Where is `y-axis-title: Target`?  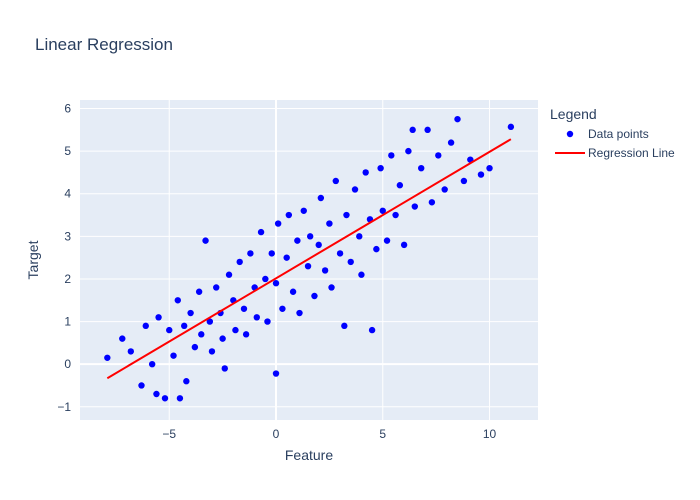
y-axis-title: Target is located at coordinates (33, 259).